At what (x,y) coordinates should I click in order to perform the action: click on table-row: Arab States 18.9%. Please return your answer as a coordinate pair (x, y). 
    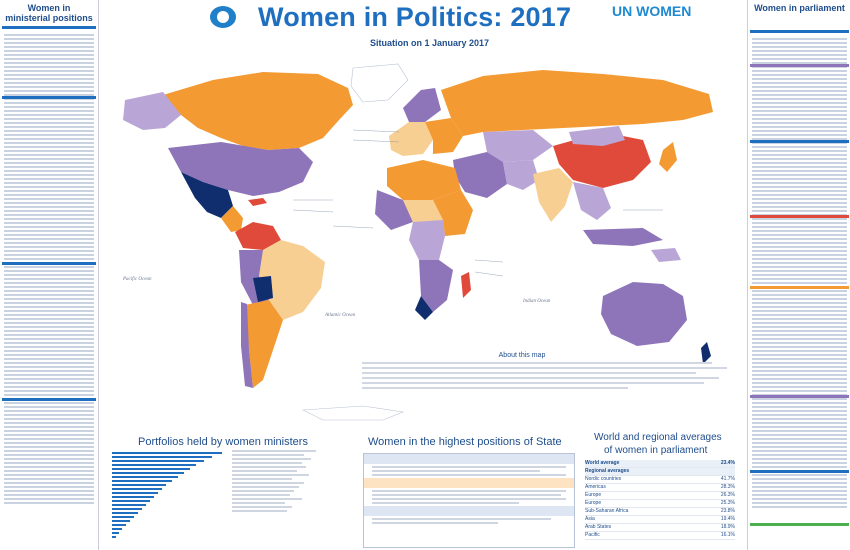
    Looking at the image, I should click on (660, 528).